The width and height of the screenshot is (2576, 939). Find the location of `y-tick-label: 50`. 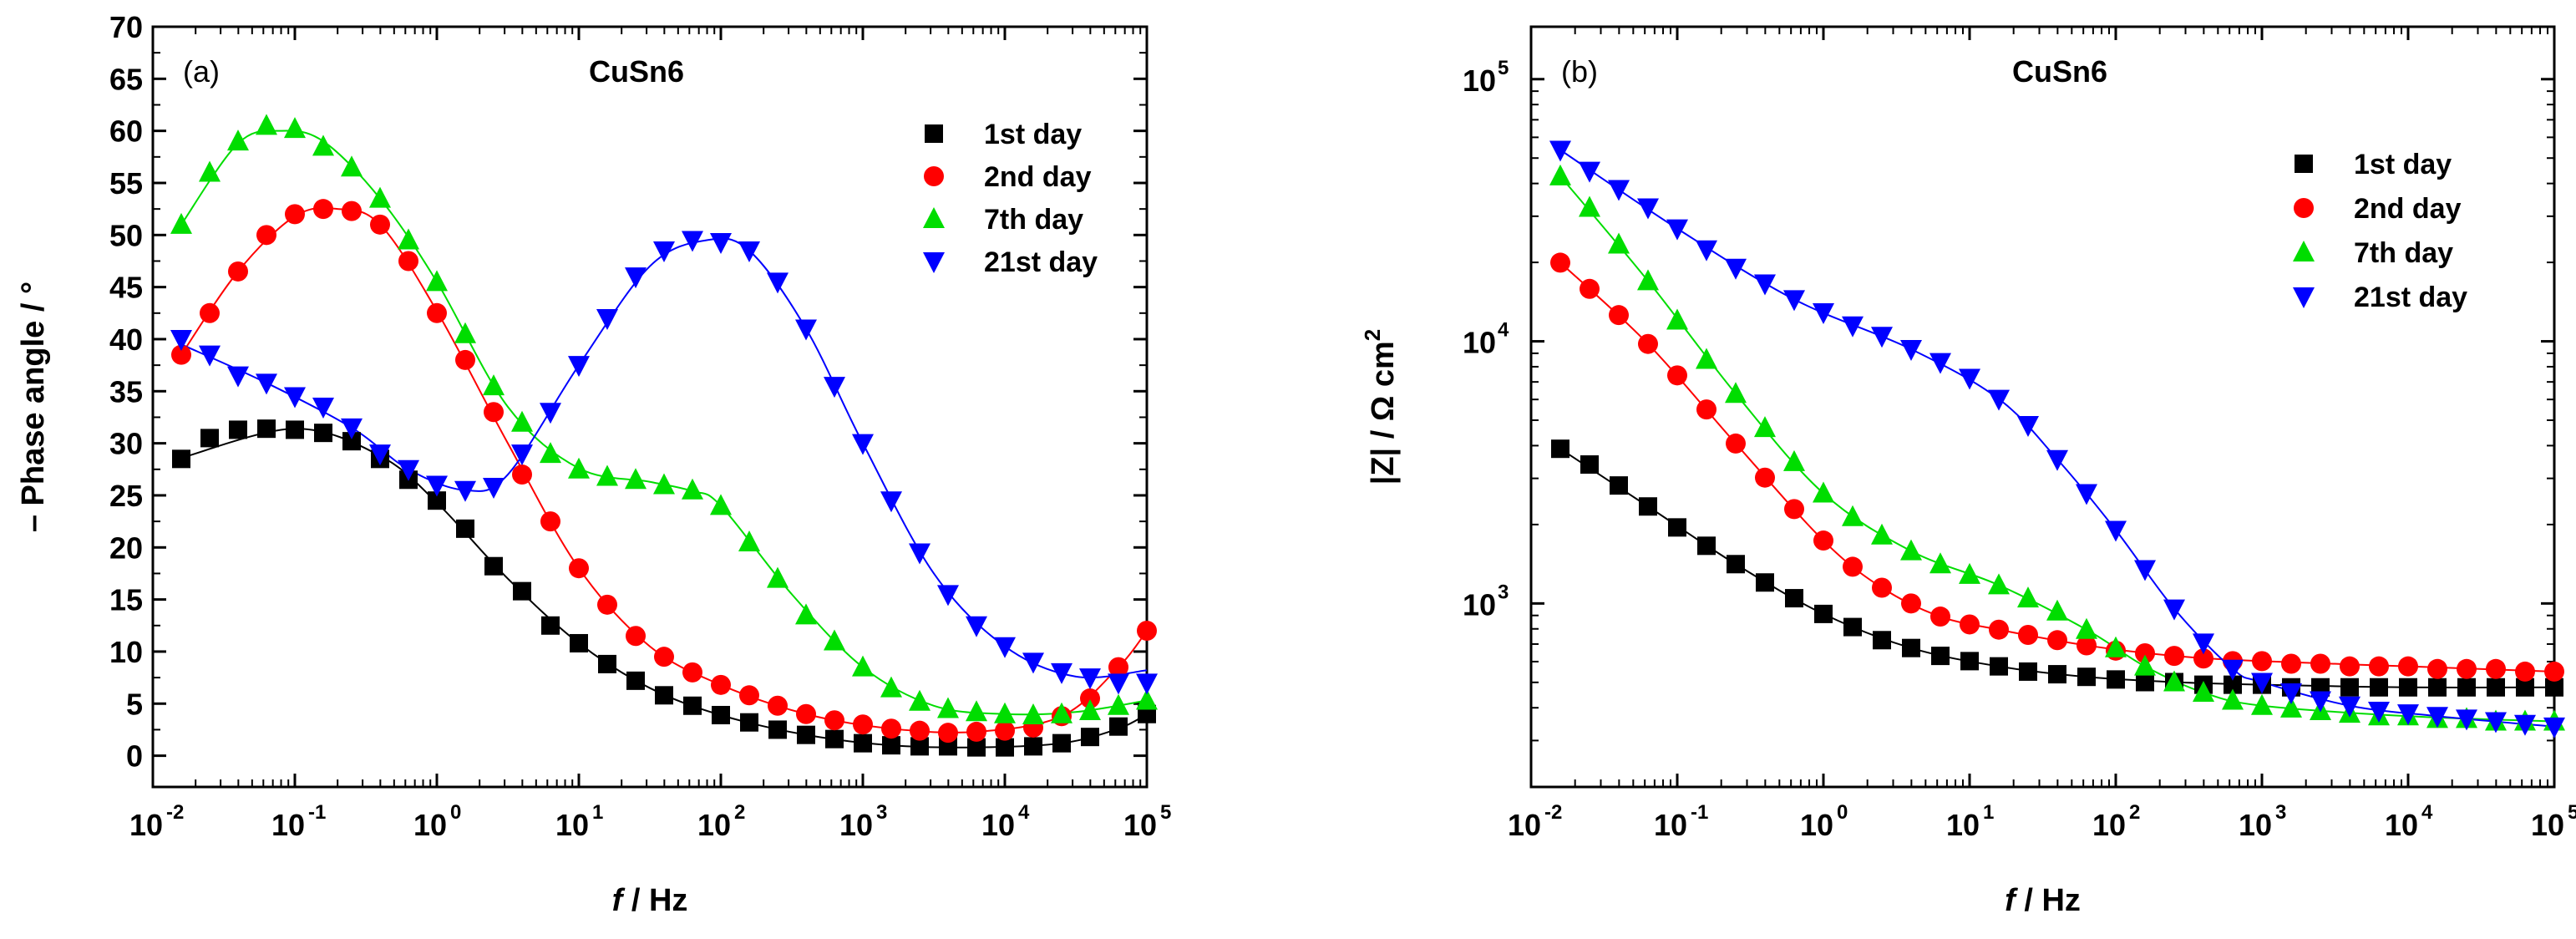

y-tick-label: 50 is located at coordinates (126, 235).